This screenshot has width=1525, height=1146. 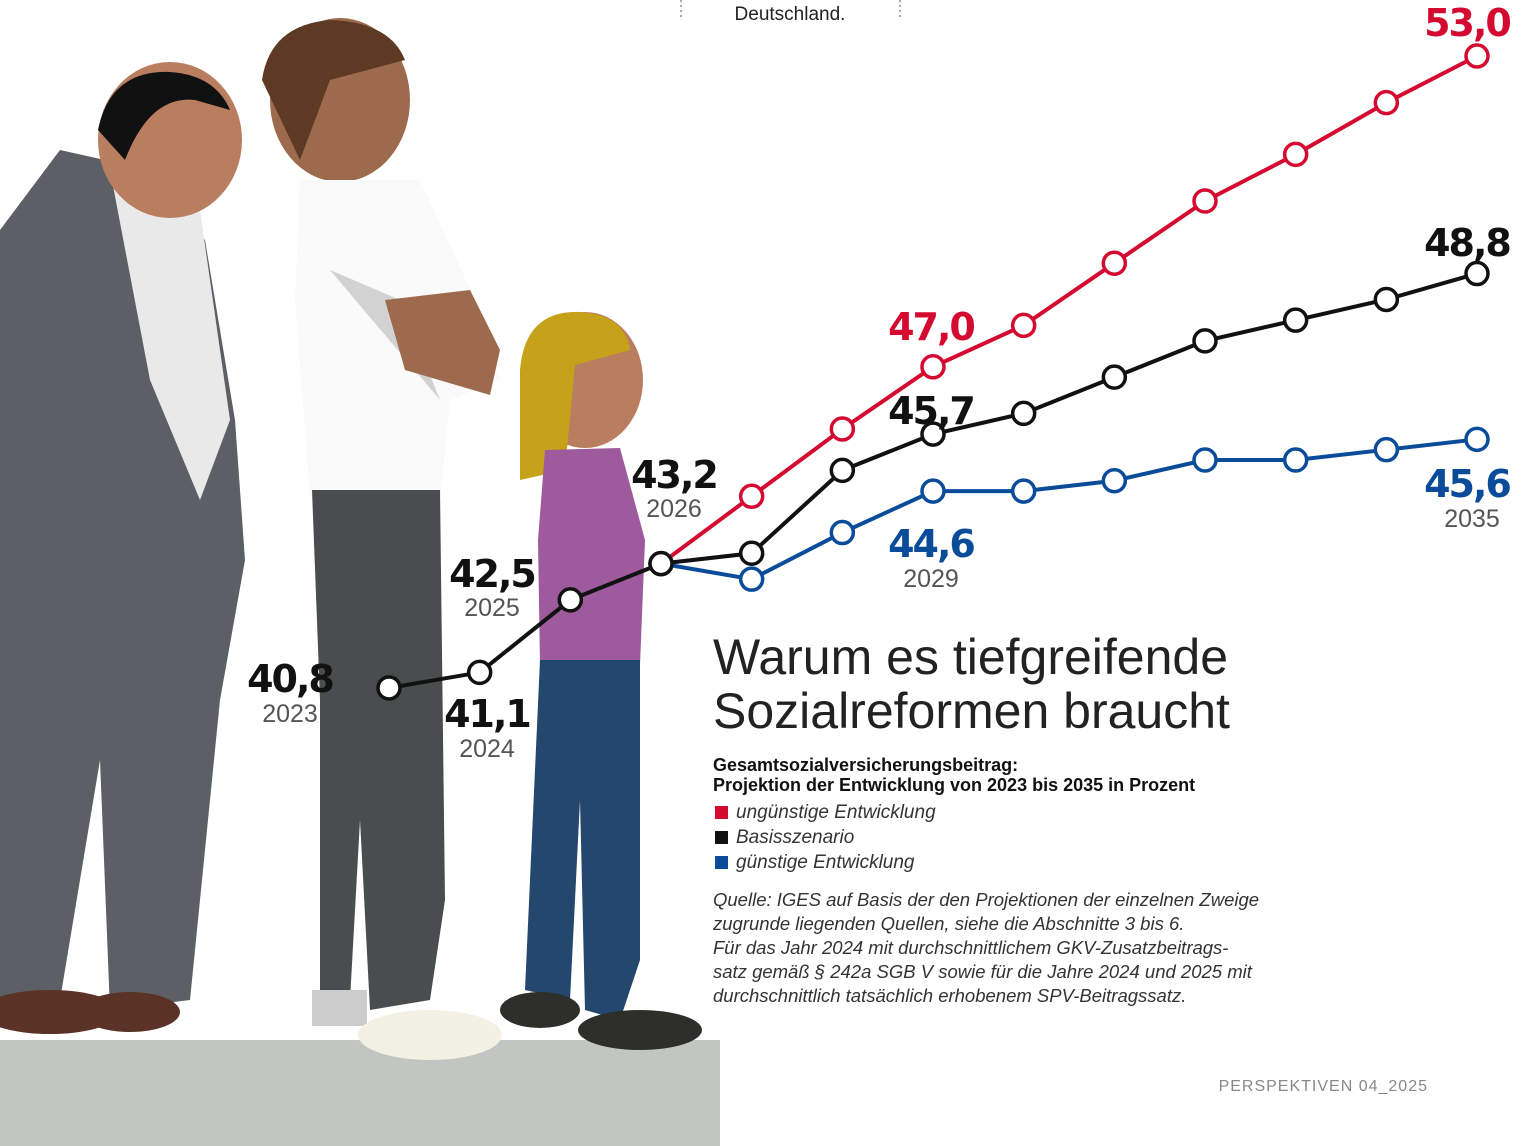 What do you see at coordinates (931, 327) in the screenshot?
I see `data-label: 47,0` at bounding box center [931, 327].